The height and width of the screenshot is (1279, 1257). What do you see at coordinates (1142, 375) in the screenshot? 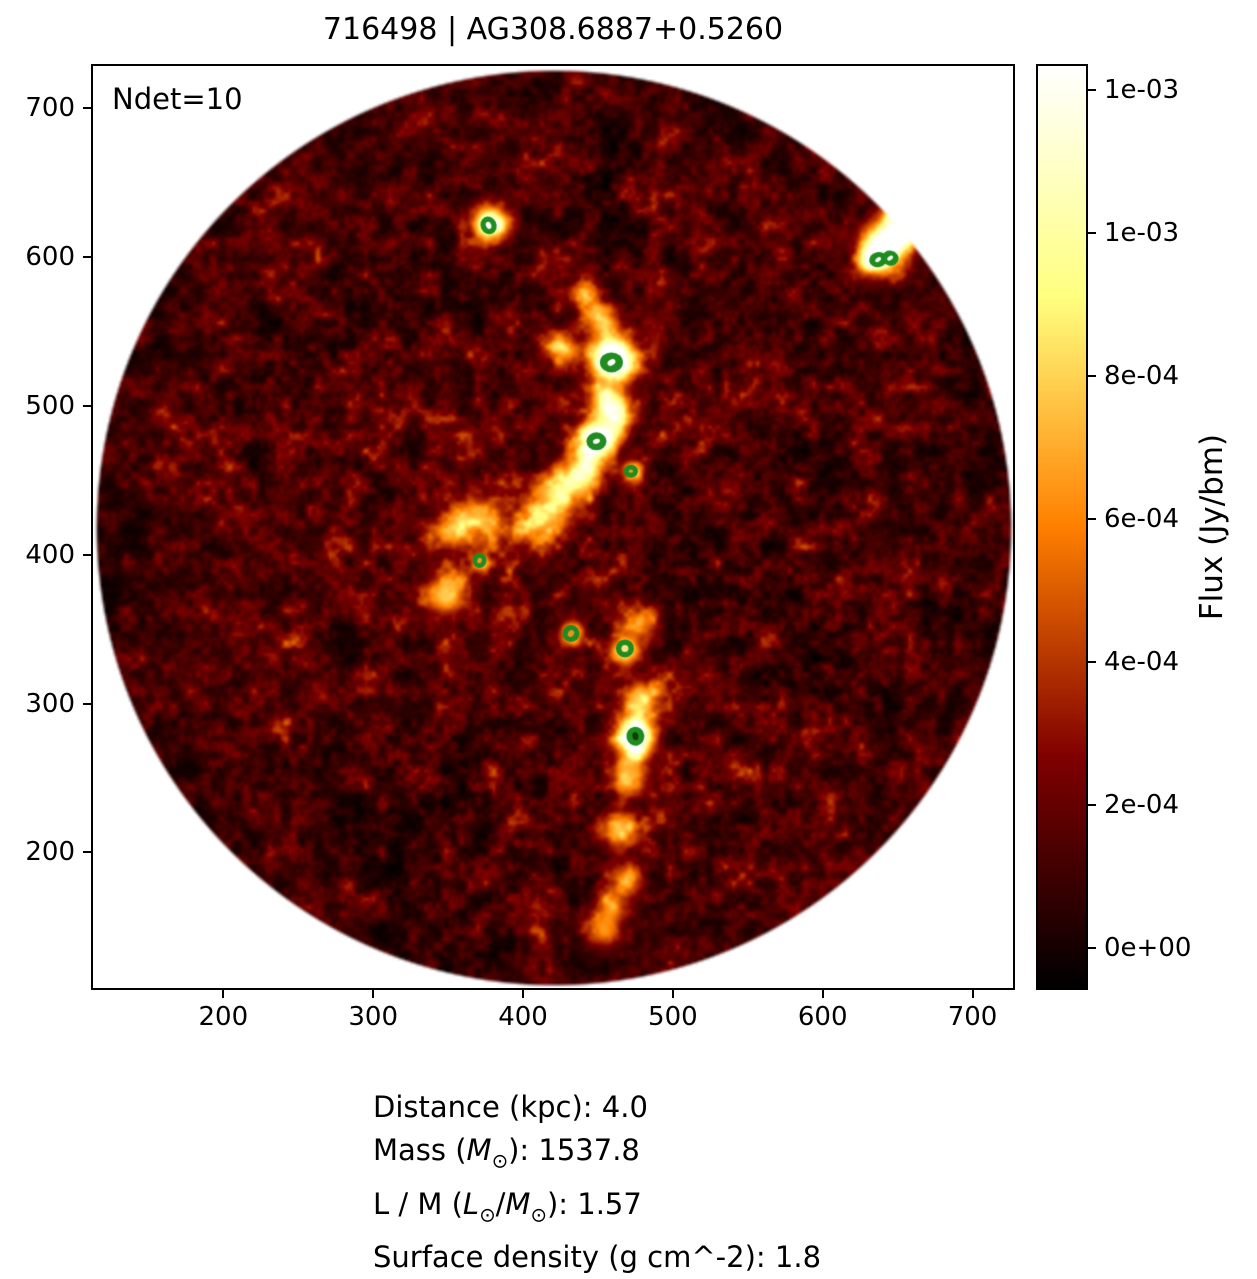
I see `colorbar-tick-label: 8e-04` at bounding box center [1142, 375].